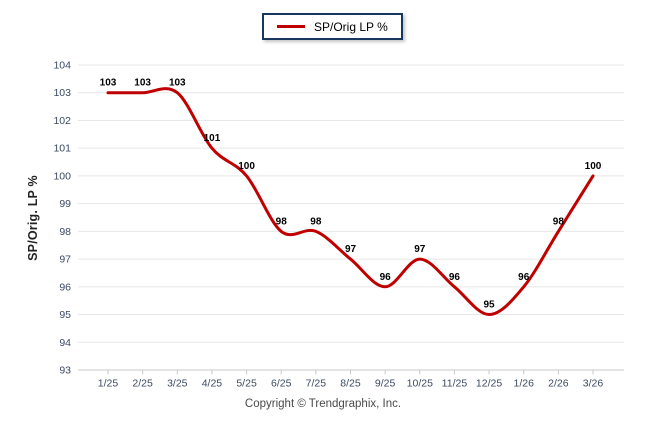 The width and height of the screenshot is (646, 434). What do you see at coordinates (316, 384) in the screenshot?
I see `x-tick-label: 7/25` at bounding box center [316, 384].